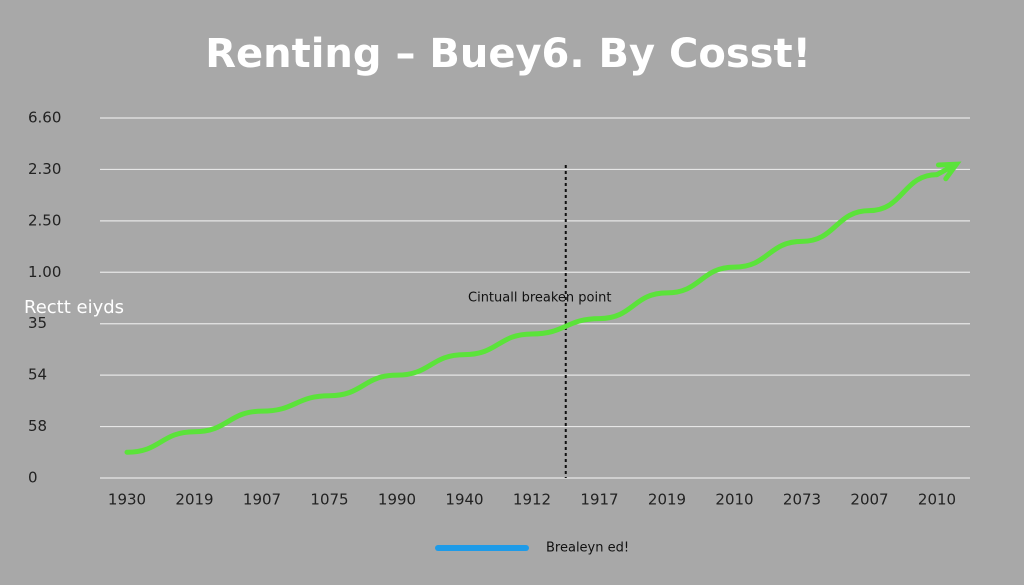  I want to click on x-tick-label: 1940, so click(464, 500).